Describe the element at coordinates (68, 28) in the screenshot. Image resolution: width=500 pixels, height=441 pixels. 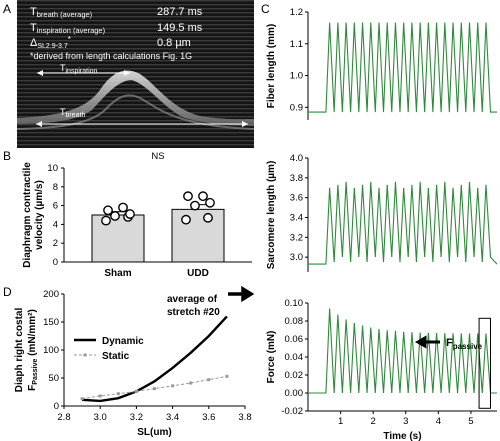
I see `svg-text: Tinspiration (average)` at that location.